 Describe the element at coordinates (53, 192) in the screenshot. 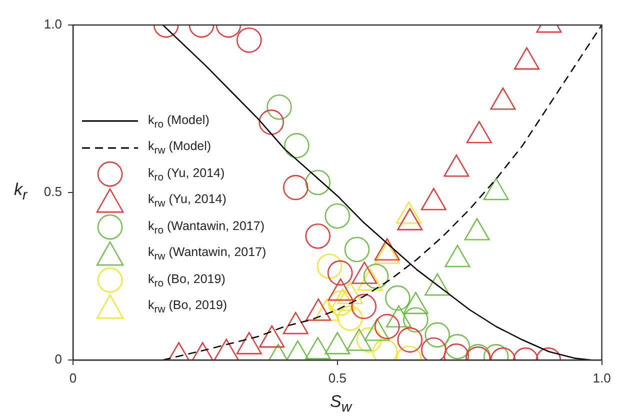

I see `y-tick-label: 0.5` at that location.